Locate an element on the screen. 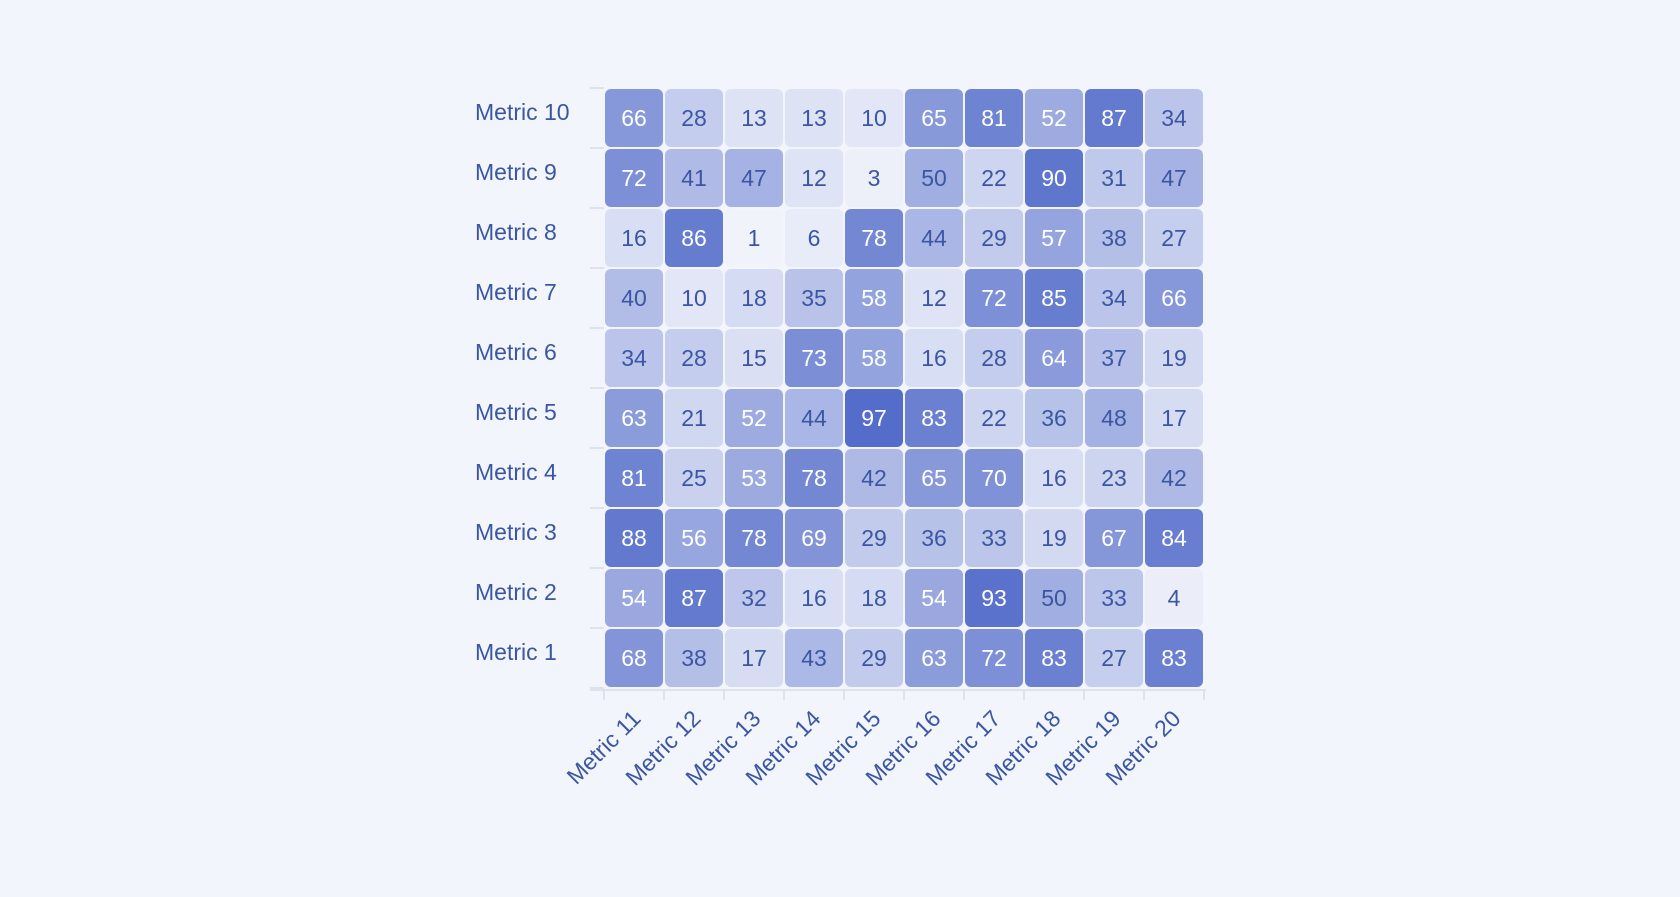 The width and height of the screenshot is (1680, 897). cell-value-label: 38 is located at coordinates (694, 658).